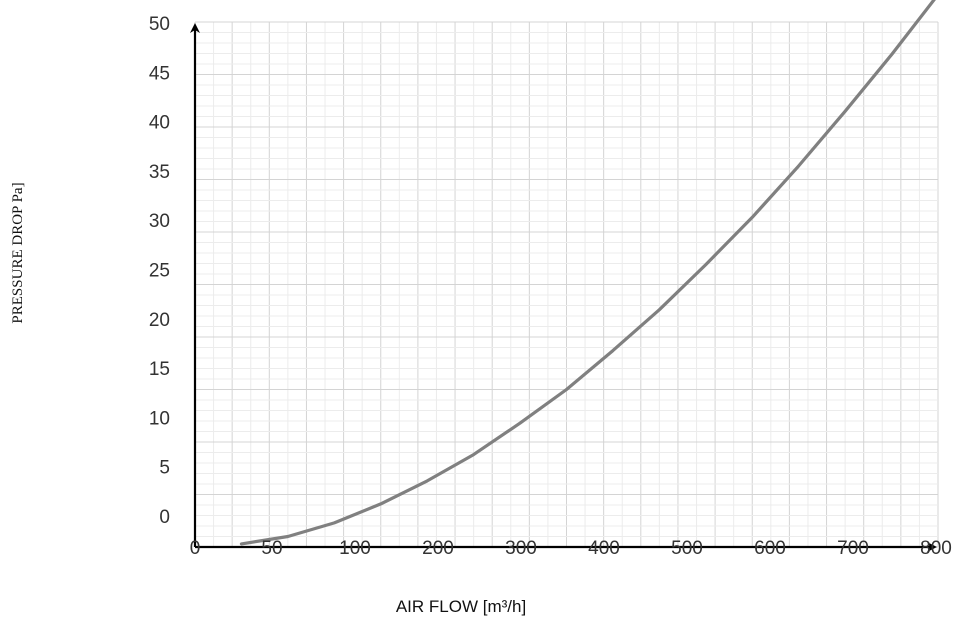 This screenshot has height=630, width=956. Describe the element at coordinates (159, 320) in the screenshot. I see `y-tick-label: 20` at that location.